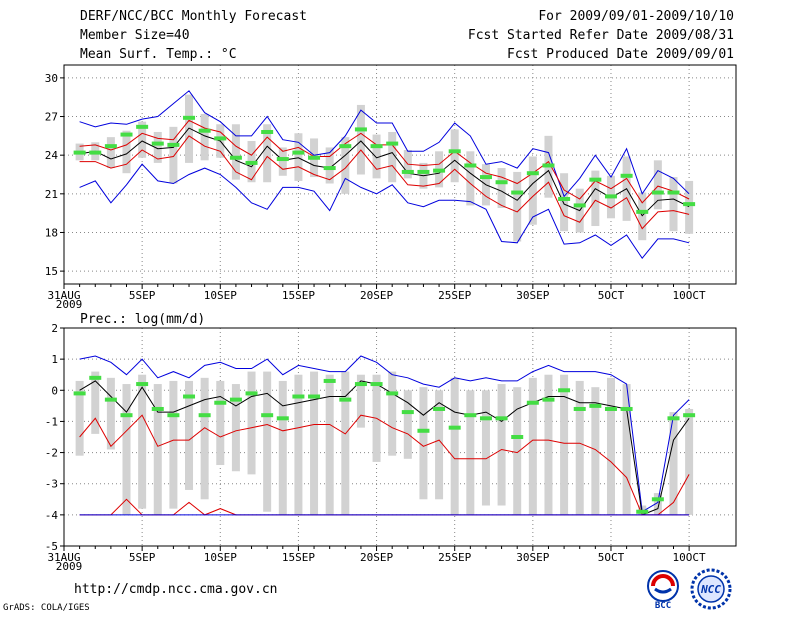  I want to click on x-tick-label: 10OCT, so click(689, 557).